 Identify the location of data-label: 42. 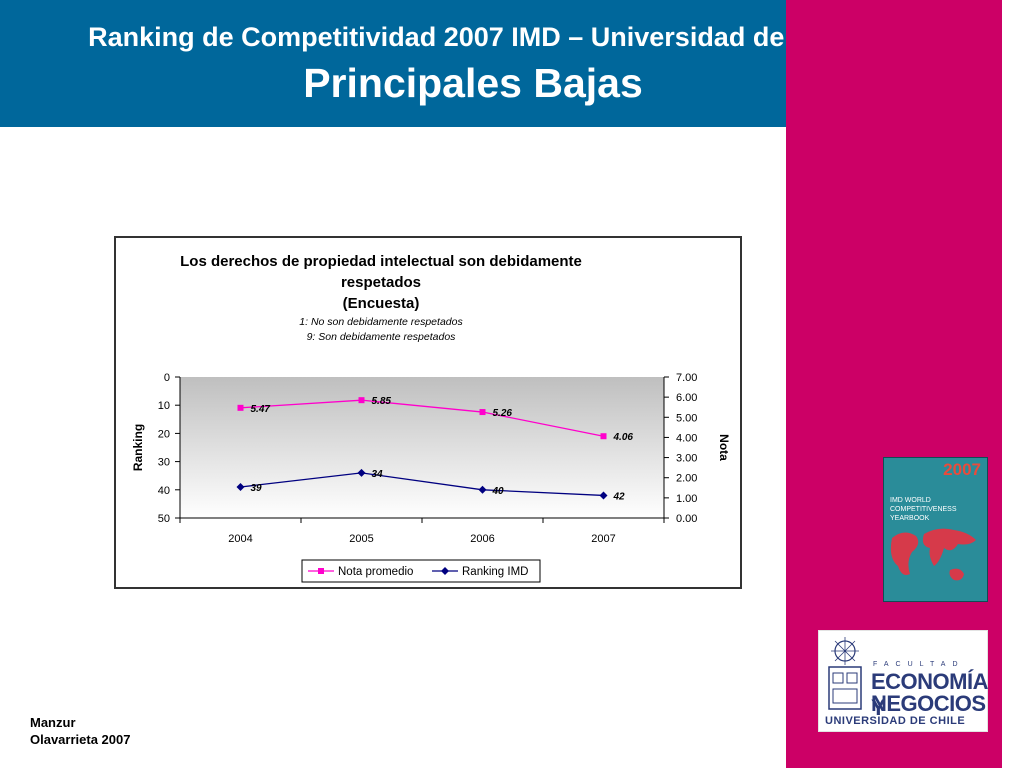
(619, 496).